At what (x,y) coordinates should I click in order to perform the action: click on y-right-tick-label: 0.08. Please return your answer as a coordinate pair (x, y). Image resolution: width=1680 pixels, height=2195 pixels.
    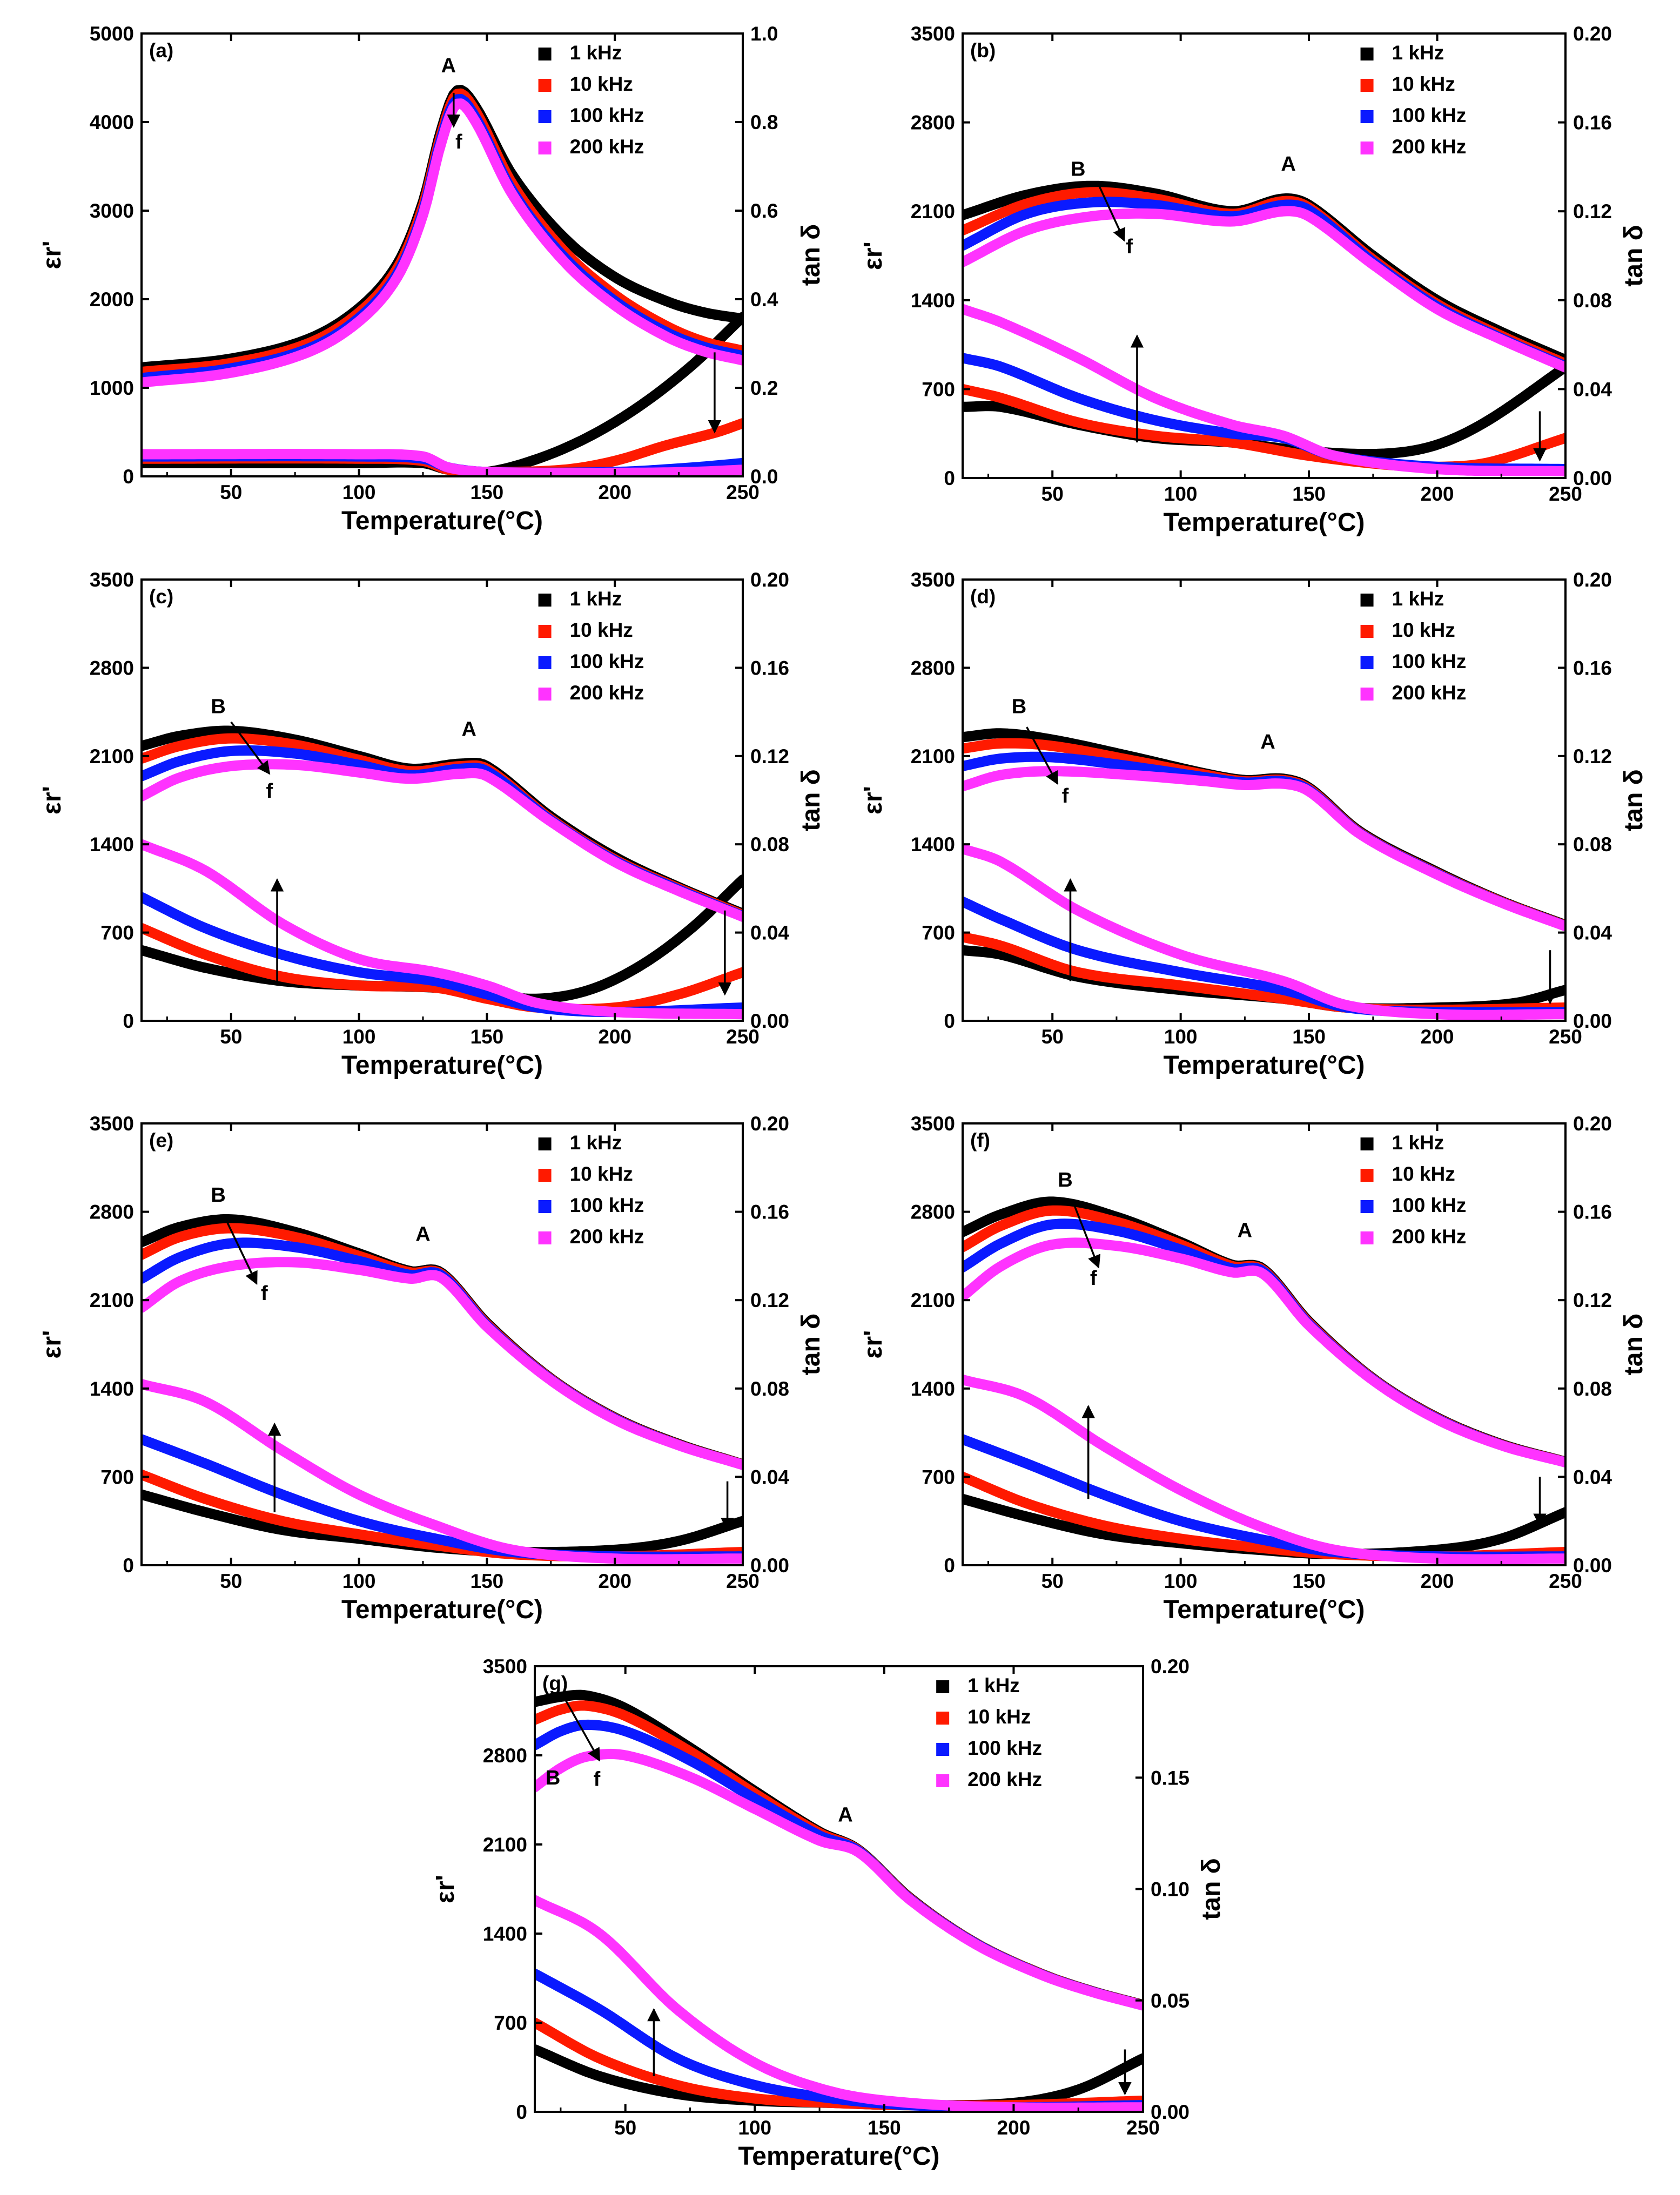
    Looking at the image, I should click on (1593, 1389).